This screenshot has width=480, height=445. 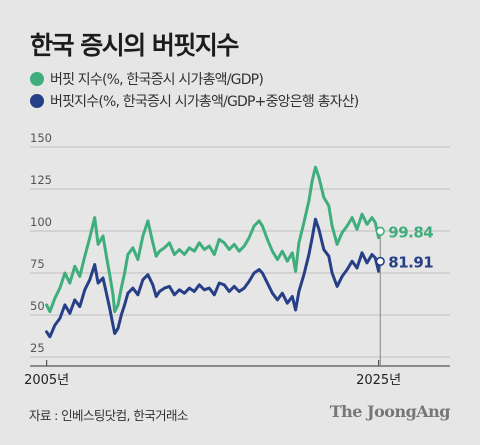 What do you see at coordinates (41, 138) in the screenshot?
I see `y-tick-label-150: 150` at bounding box center [41, 138].